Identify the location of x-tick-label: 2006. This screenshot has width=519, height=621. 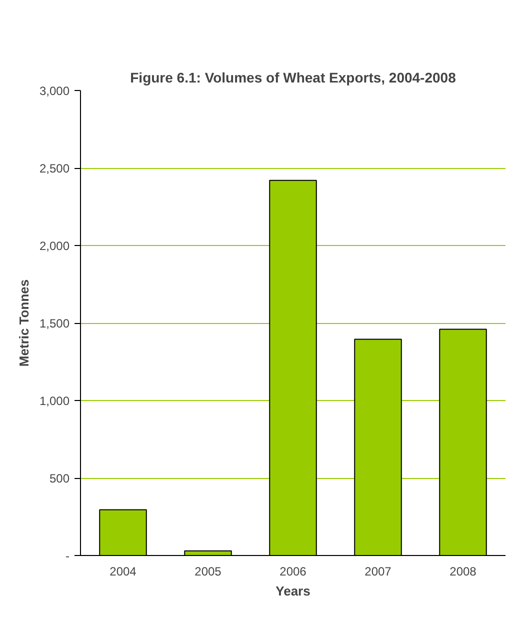
(293, 571).